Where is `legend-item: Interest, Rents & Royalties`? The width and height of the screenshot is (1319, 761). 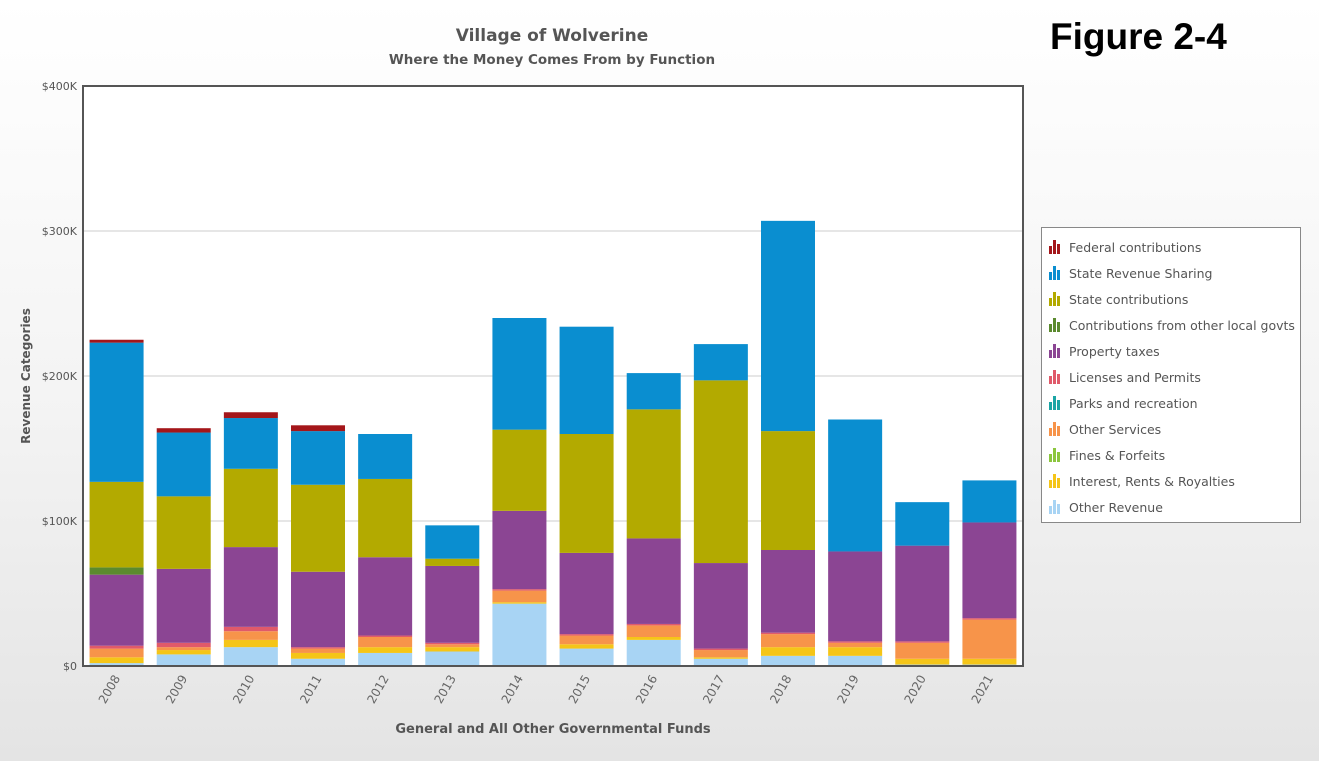
legend-item: Interest, Rents & Royalties is located at coordinates (1174, 481).